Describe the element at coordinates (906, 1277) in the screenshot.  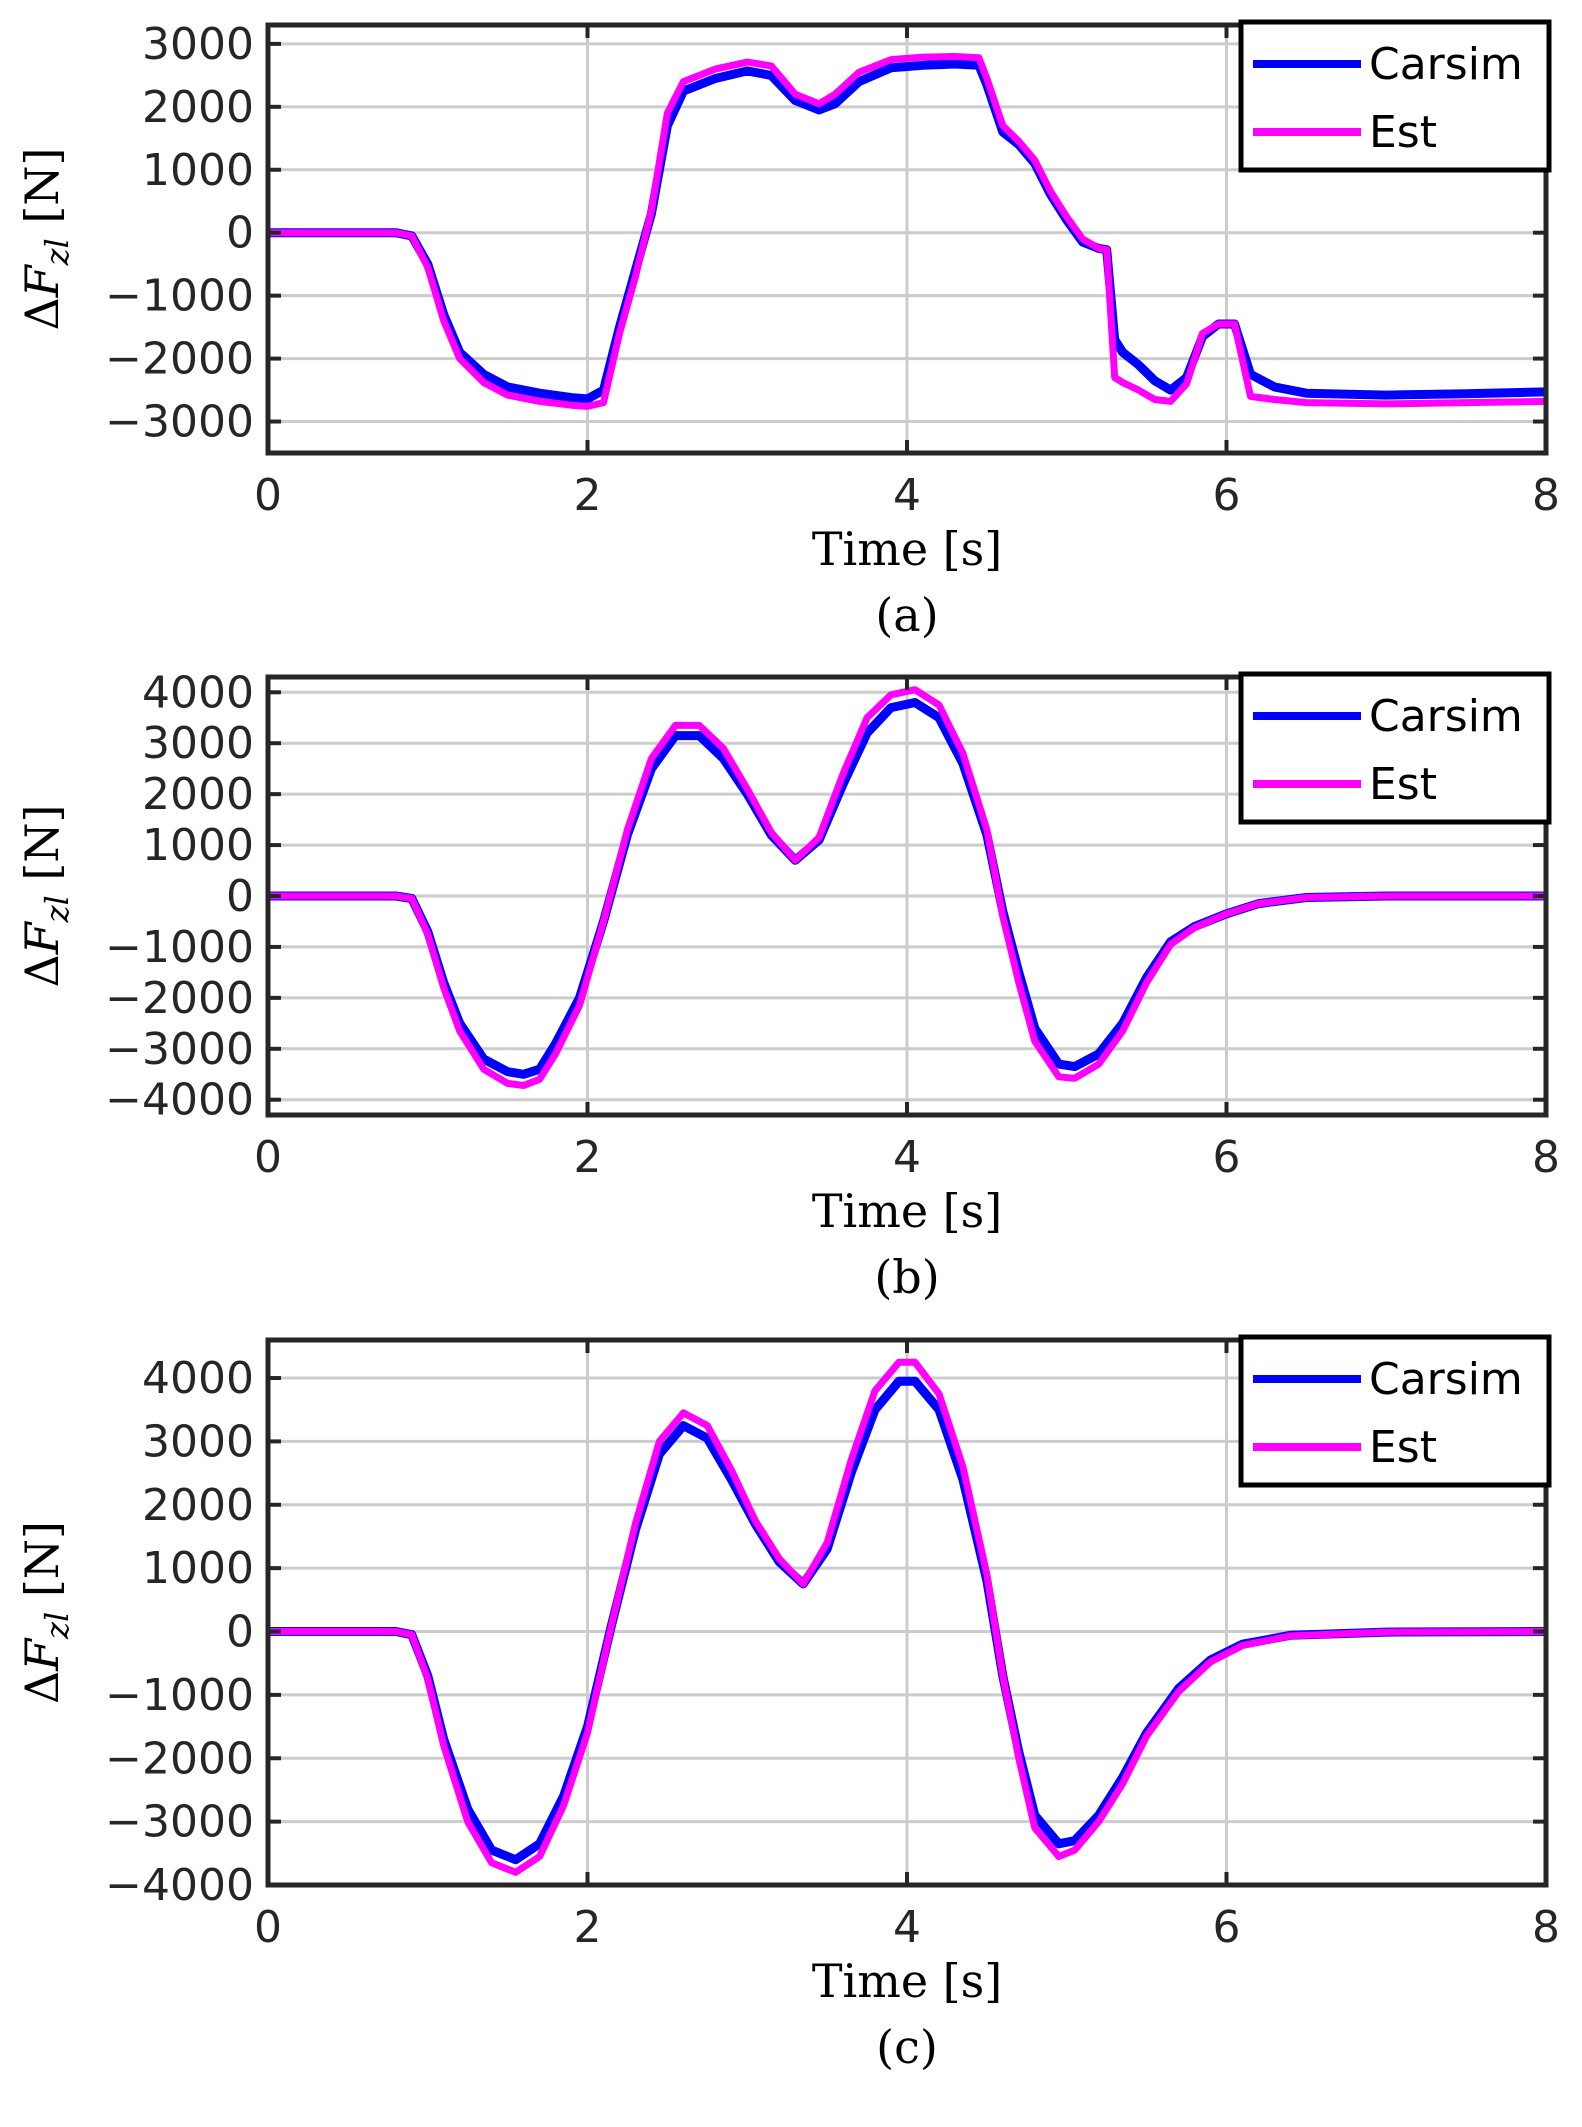
I see `subplot-caption: (b)` at that location.